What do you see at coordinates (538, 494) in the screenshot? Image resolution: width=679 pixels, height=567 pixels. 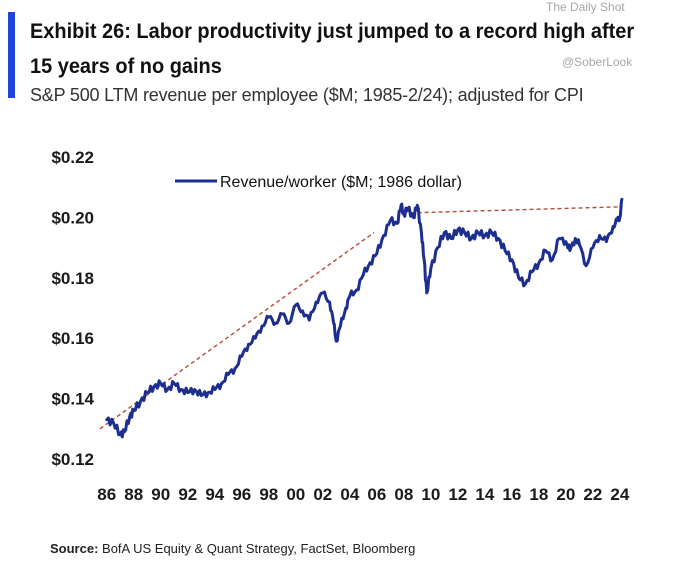 I see `x-tick-label: 18` at bounding box center [538, 494].